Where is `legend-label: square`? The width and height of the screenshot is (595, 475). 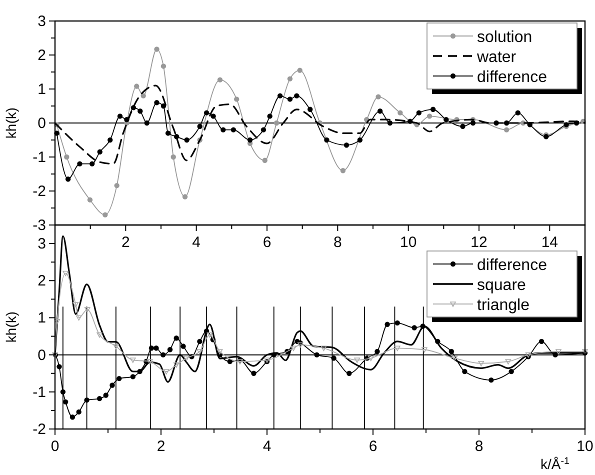 legend-label: square is located at coordinates (501, 285).